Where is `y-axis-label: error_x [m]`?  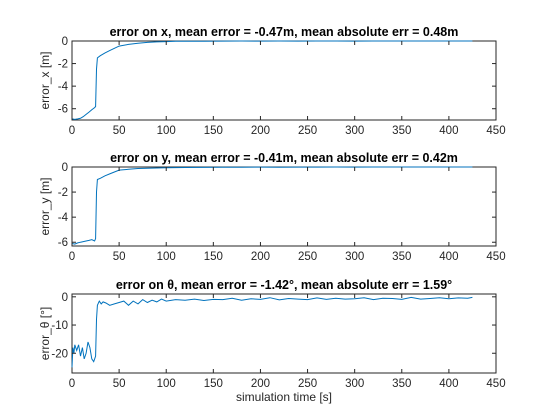 y-axis-label: error_x [m] is located at coordinates (45, 80).